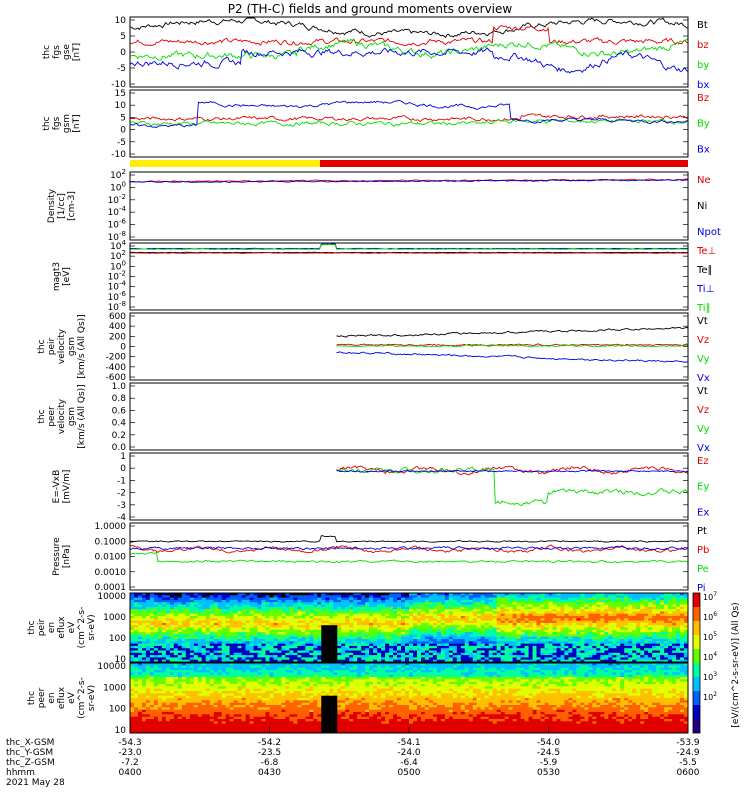 The height and width of the screenshot is (800, 750). Describe the element at coordinates (118, 245) in the screenshot. I see `y-tick-label: 104` at that location.